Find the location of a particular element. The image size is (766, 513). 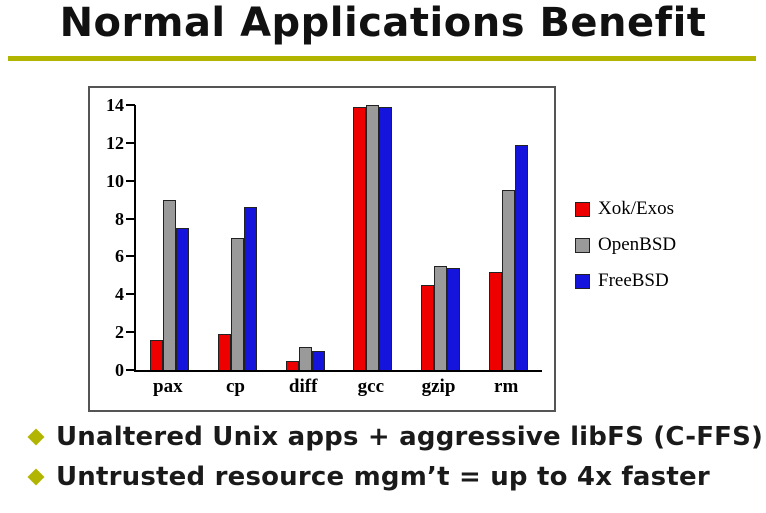

bar-OpenBSD-rm is located at coordinates (508, 280).